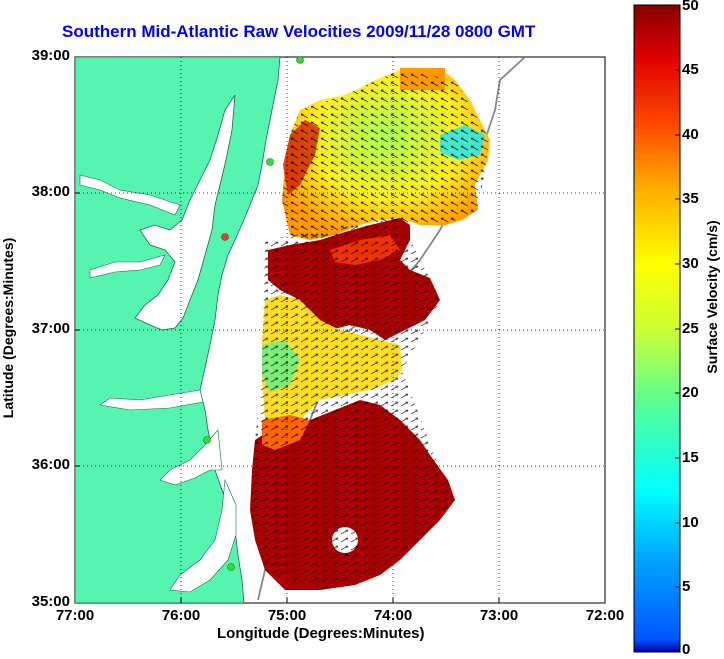 The width and height of the screenshot is (724, 659). What do you see at coordinates (50, 464) in the screenshot?
I see `lat-tick-label: 36:00` at bounding box center [50, 464].